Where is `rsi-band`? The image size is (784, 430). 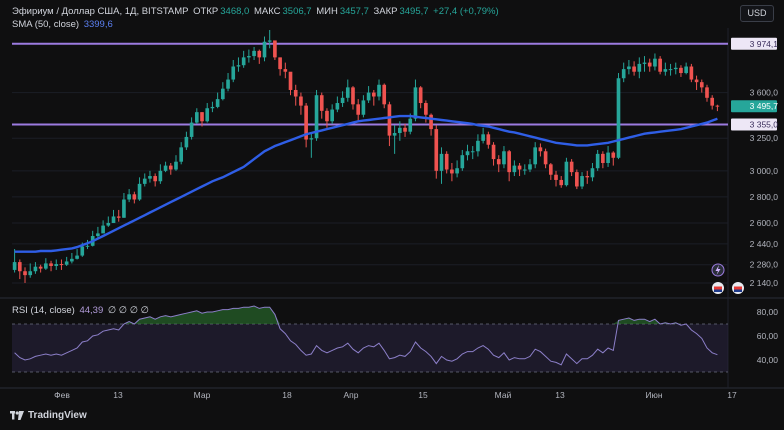
rsi-band is located at coordinates (370, 348).